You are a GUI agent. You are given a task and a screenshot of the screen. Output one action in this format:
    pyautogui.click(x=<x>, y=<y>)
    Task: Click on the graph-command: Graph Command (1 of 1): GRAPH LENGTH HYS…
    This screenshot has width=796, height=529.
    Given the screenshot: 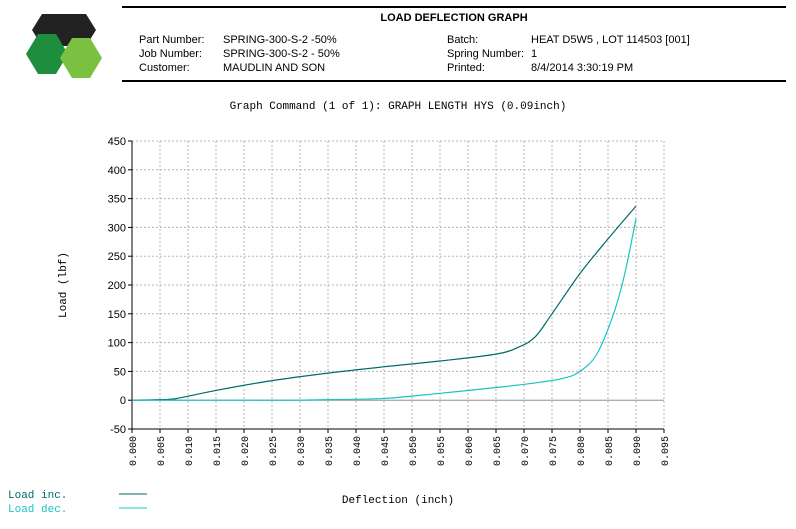 What is the action you would take?
    pyautogui.click(x=398, y=107)
    